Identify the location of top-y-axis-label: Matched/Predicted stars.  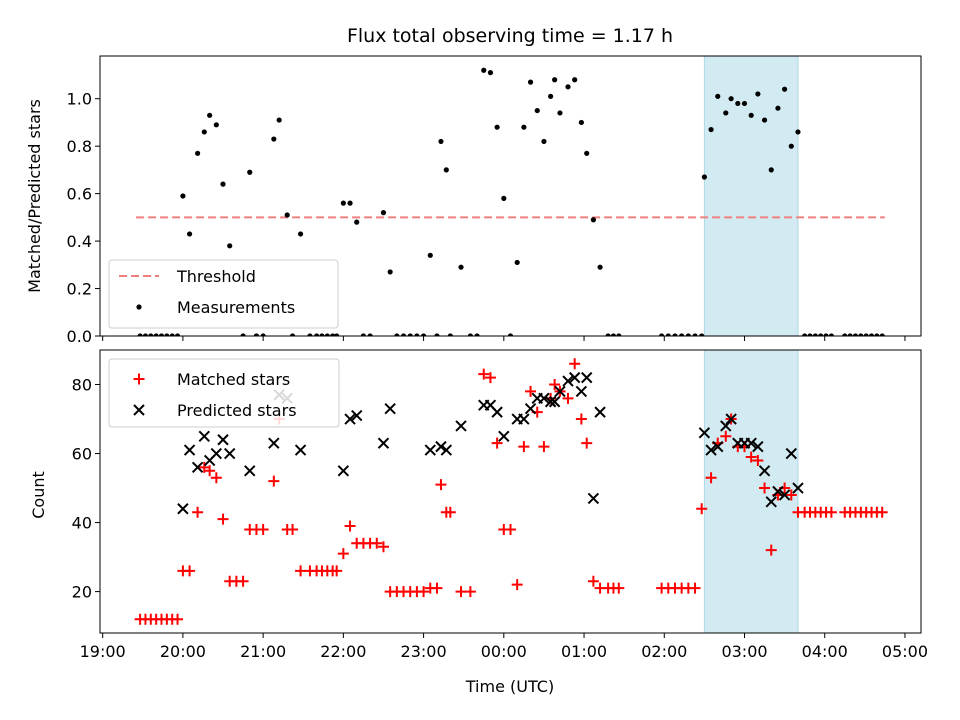
(34, 196).